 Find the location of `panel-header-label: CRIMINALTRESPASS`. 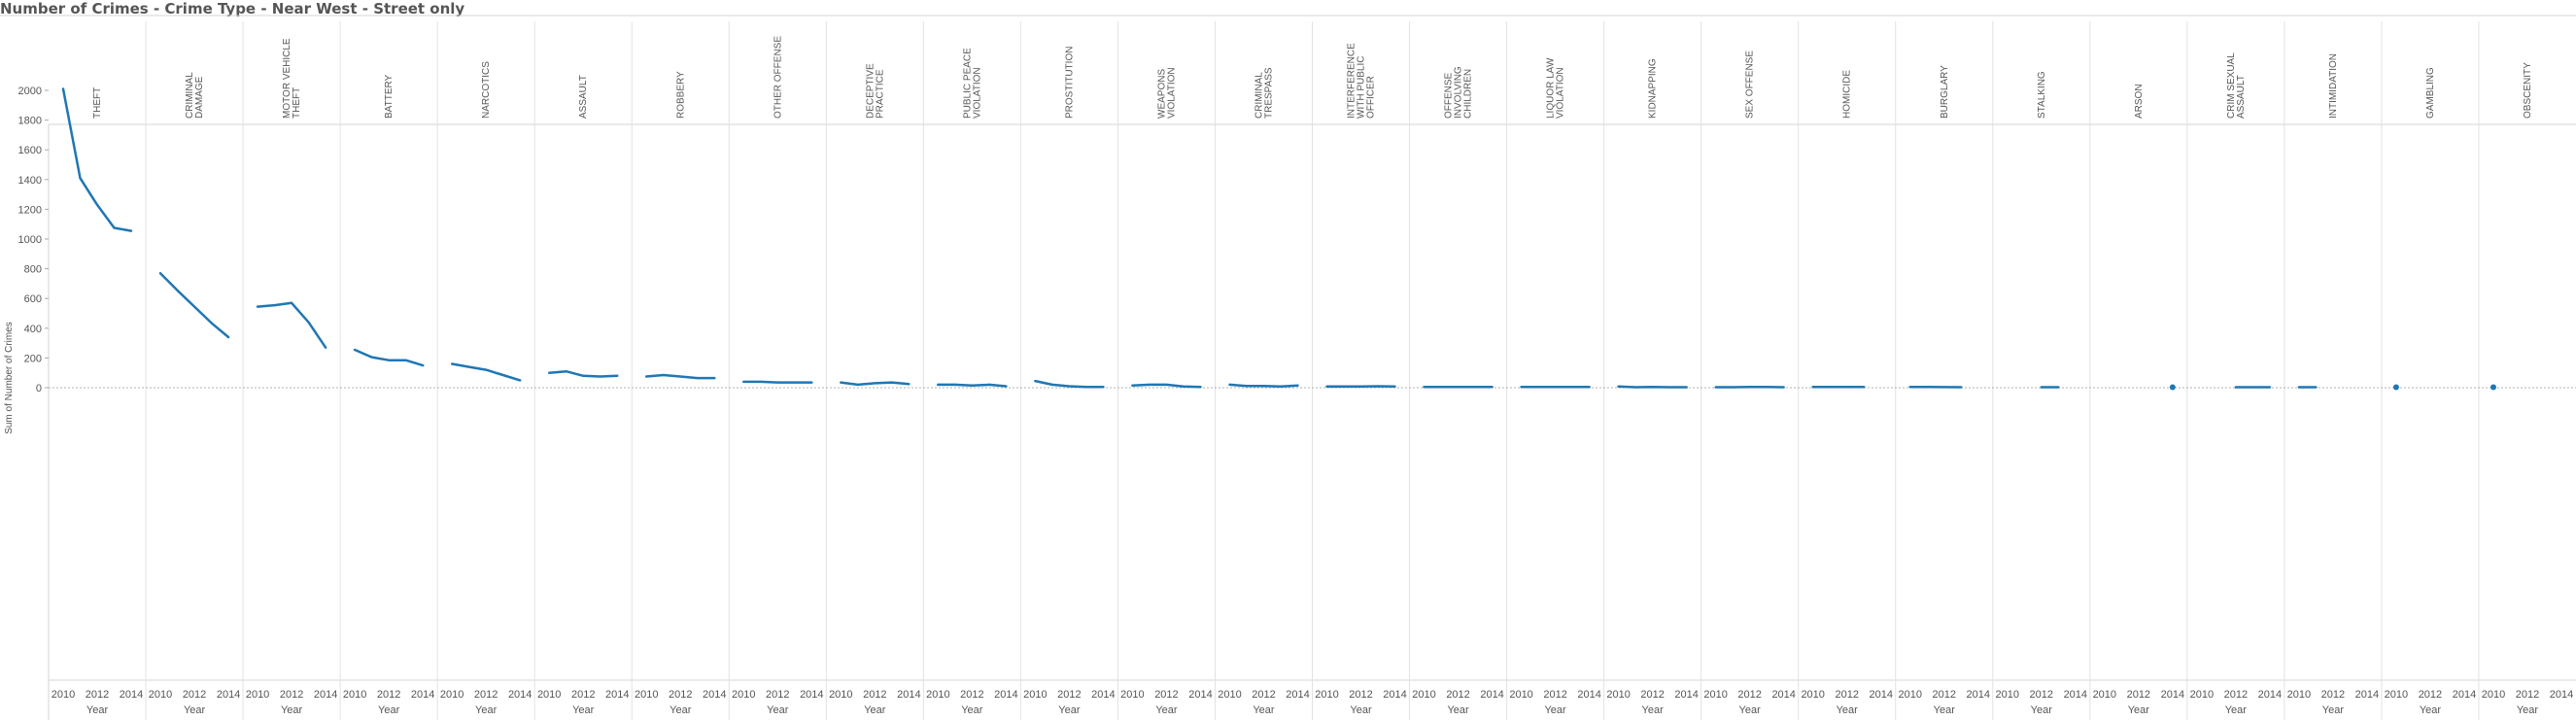

panel-header-label: CRIMINALTRESPASS is located at coordinates (1264, 93).